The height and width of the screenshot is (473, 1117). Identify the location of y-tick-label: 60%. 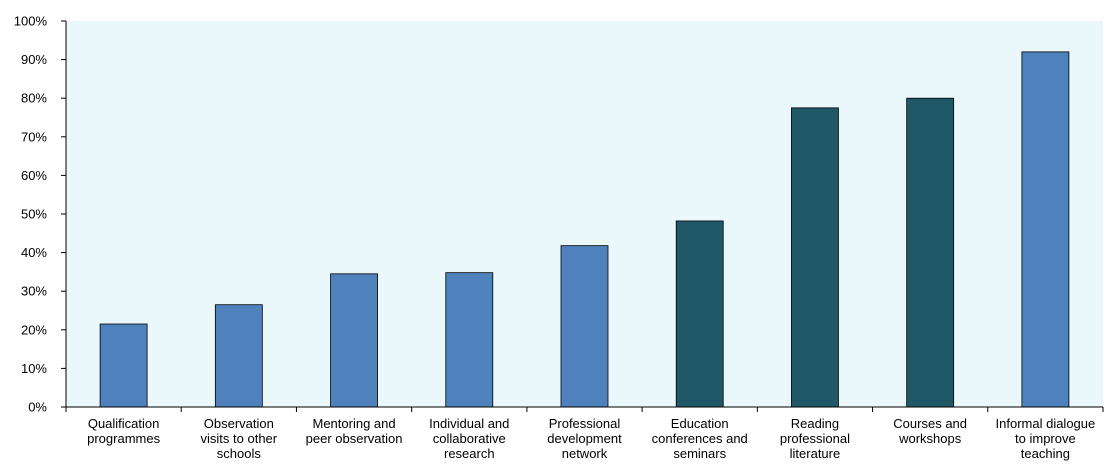
(34, 175).